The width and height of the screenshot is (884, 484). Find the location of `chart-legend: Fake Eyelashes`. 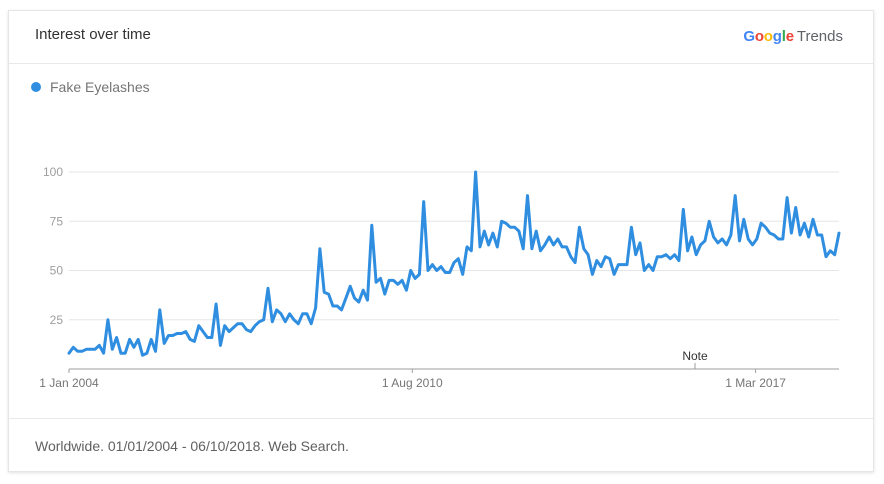

chart-legend: Fake Eyelashes is located at coordinates (90, 87).